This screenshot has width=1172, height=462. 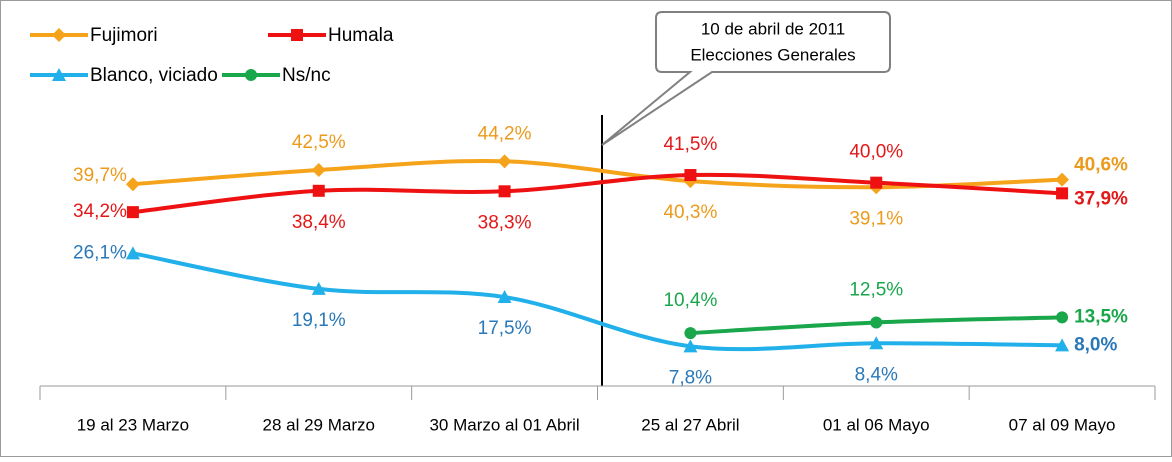 I want to click on legend-label: Humala, so click(x=361, y=35).